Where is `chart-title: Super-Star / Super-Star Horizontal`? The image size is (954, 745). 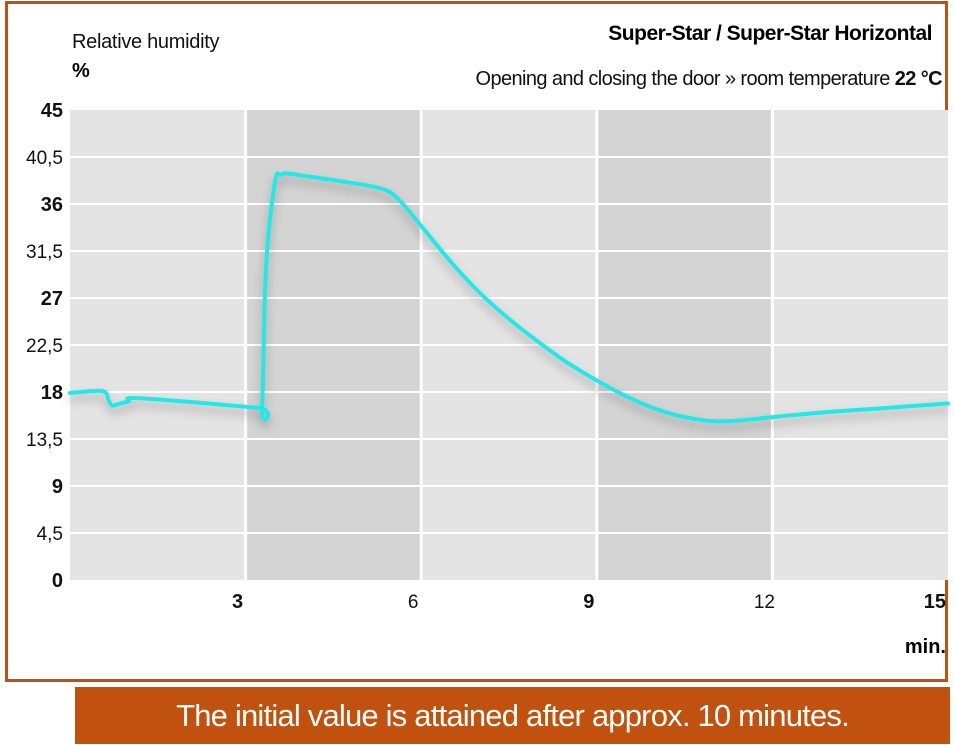
chart-title: Super-Star / Super-Star Horizontal is located at coordinates (770, 33).